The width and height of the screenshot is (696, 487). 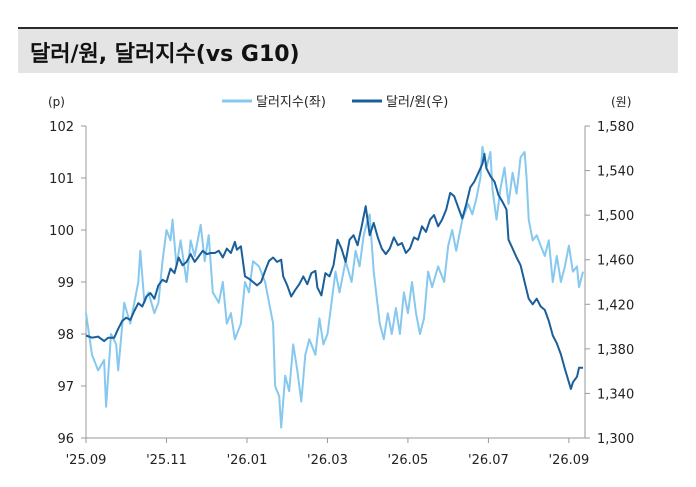 What do you see at coordinates (348, 50) in the screenshot?
I see `title-band: 달러/원, 달러지수(vs G10)` at bounding box center [348, 50].